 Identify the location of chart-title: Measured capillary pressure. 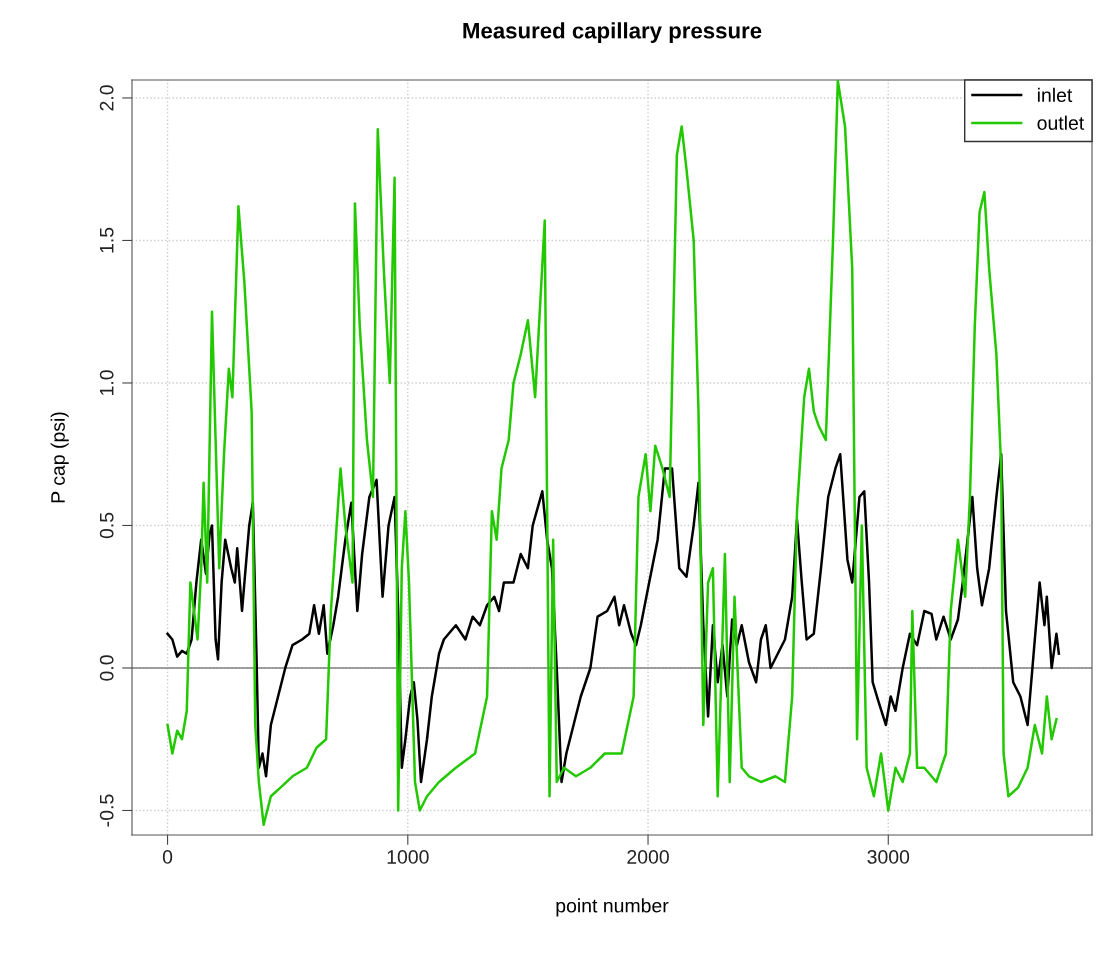
(612, 32).